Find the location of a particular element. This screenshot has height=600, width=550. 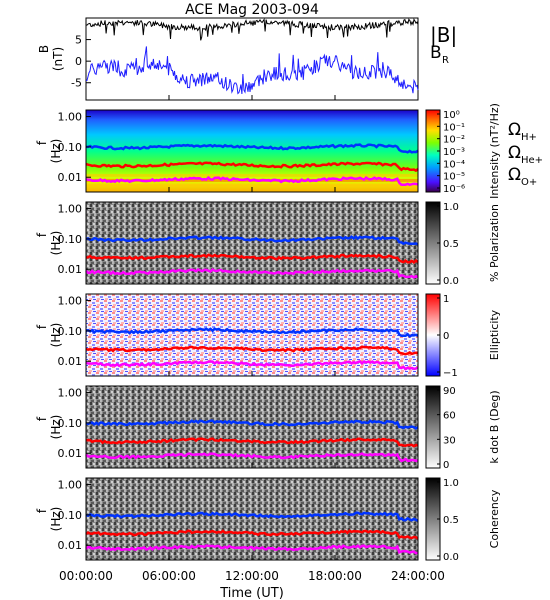

colorbar-tick-label: 10⁻⁶ is located at coordinates (454, 189).